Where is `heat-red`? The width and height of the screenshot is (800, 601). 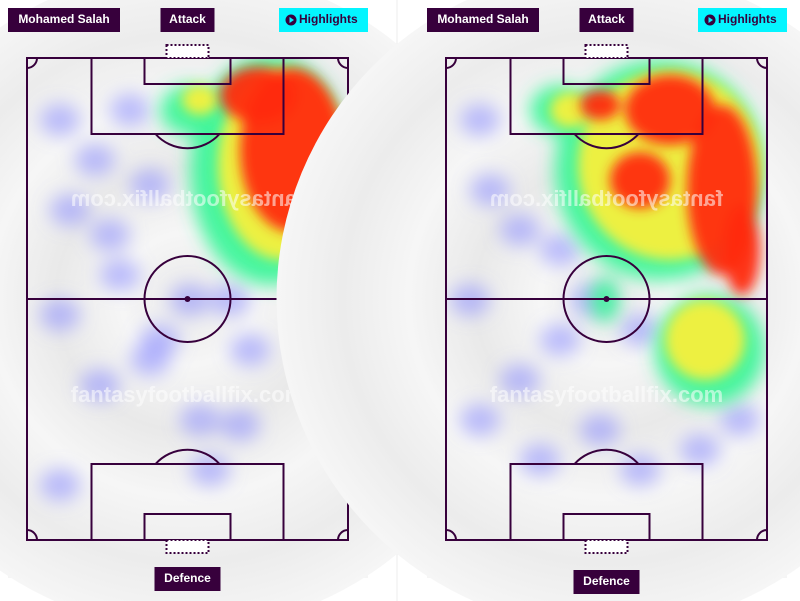
heat-red is located at coordinates (670, 185).